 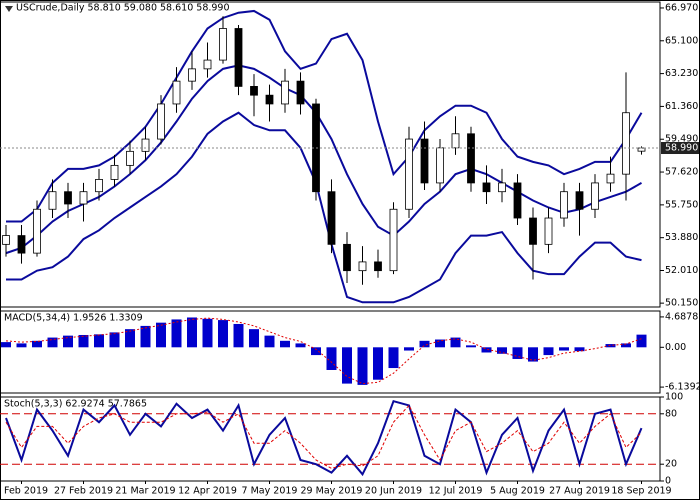 I want to click on y-tick-label: 4.6878, so click(x=681, y=316).